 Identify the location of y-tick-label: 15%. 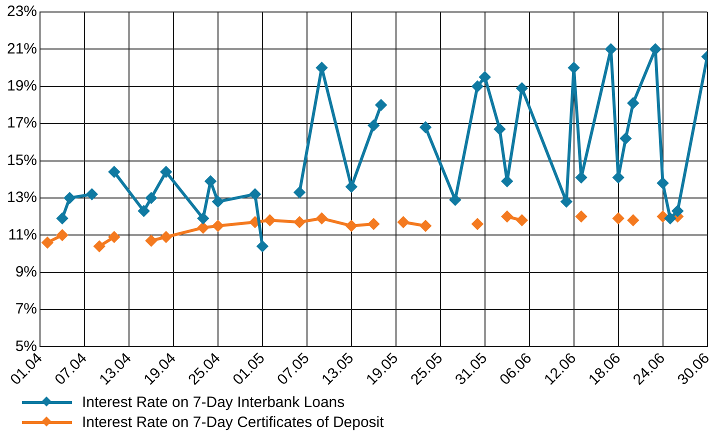
(22, 160).